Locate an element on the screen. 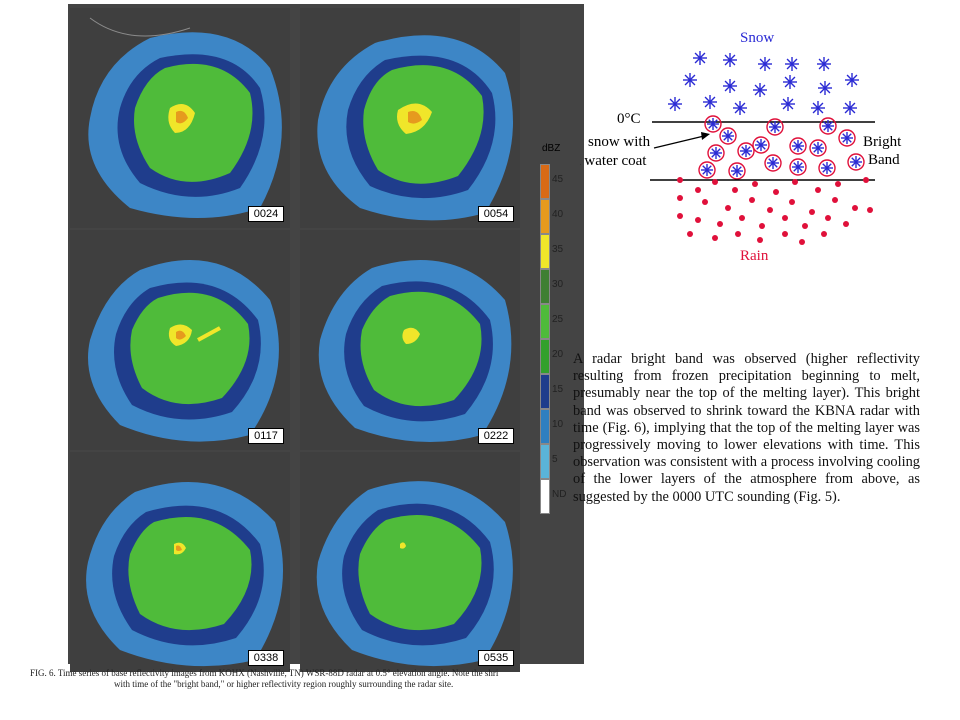  radar-panel: 0535 is located at coordinates (410, 562).